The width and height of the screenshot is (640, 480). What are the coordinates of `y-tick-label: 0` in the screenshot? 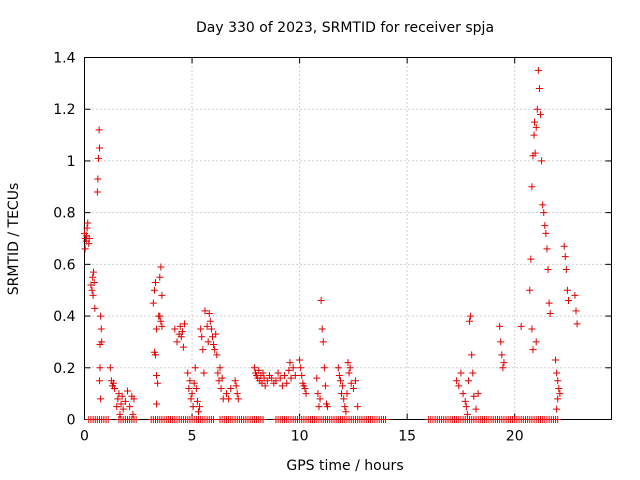 It's located at (71, 421).